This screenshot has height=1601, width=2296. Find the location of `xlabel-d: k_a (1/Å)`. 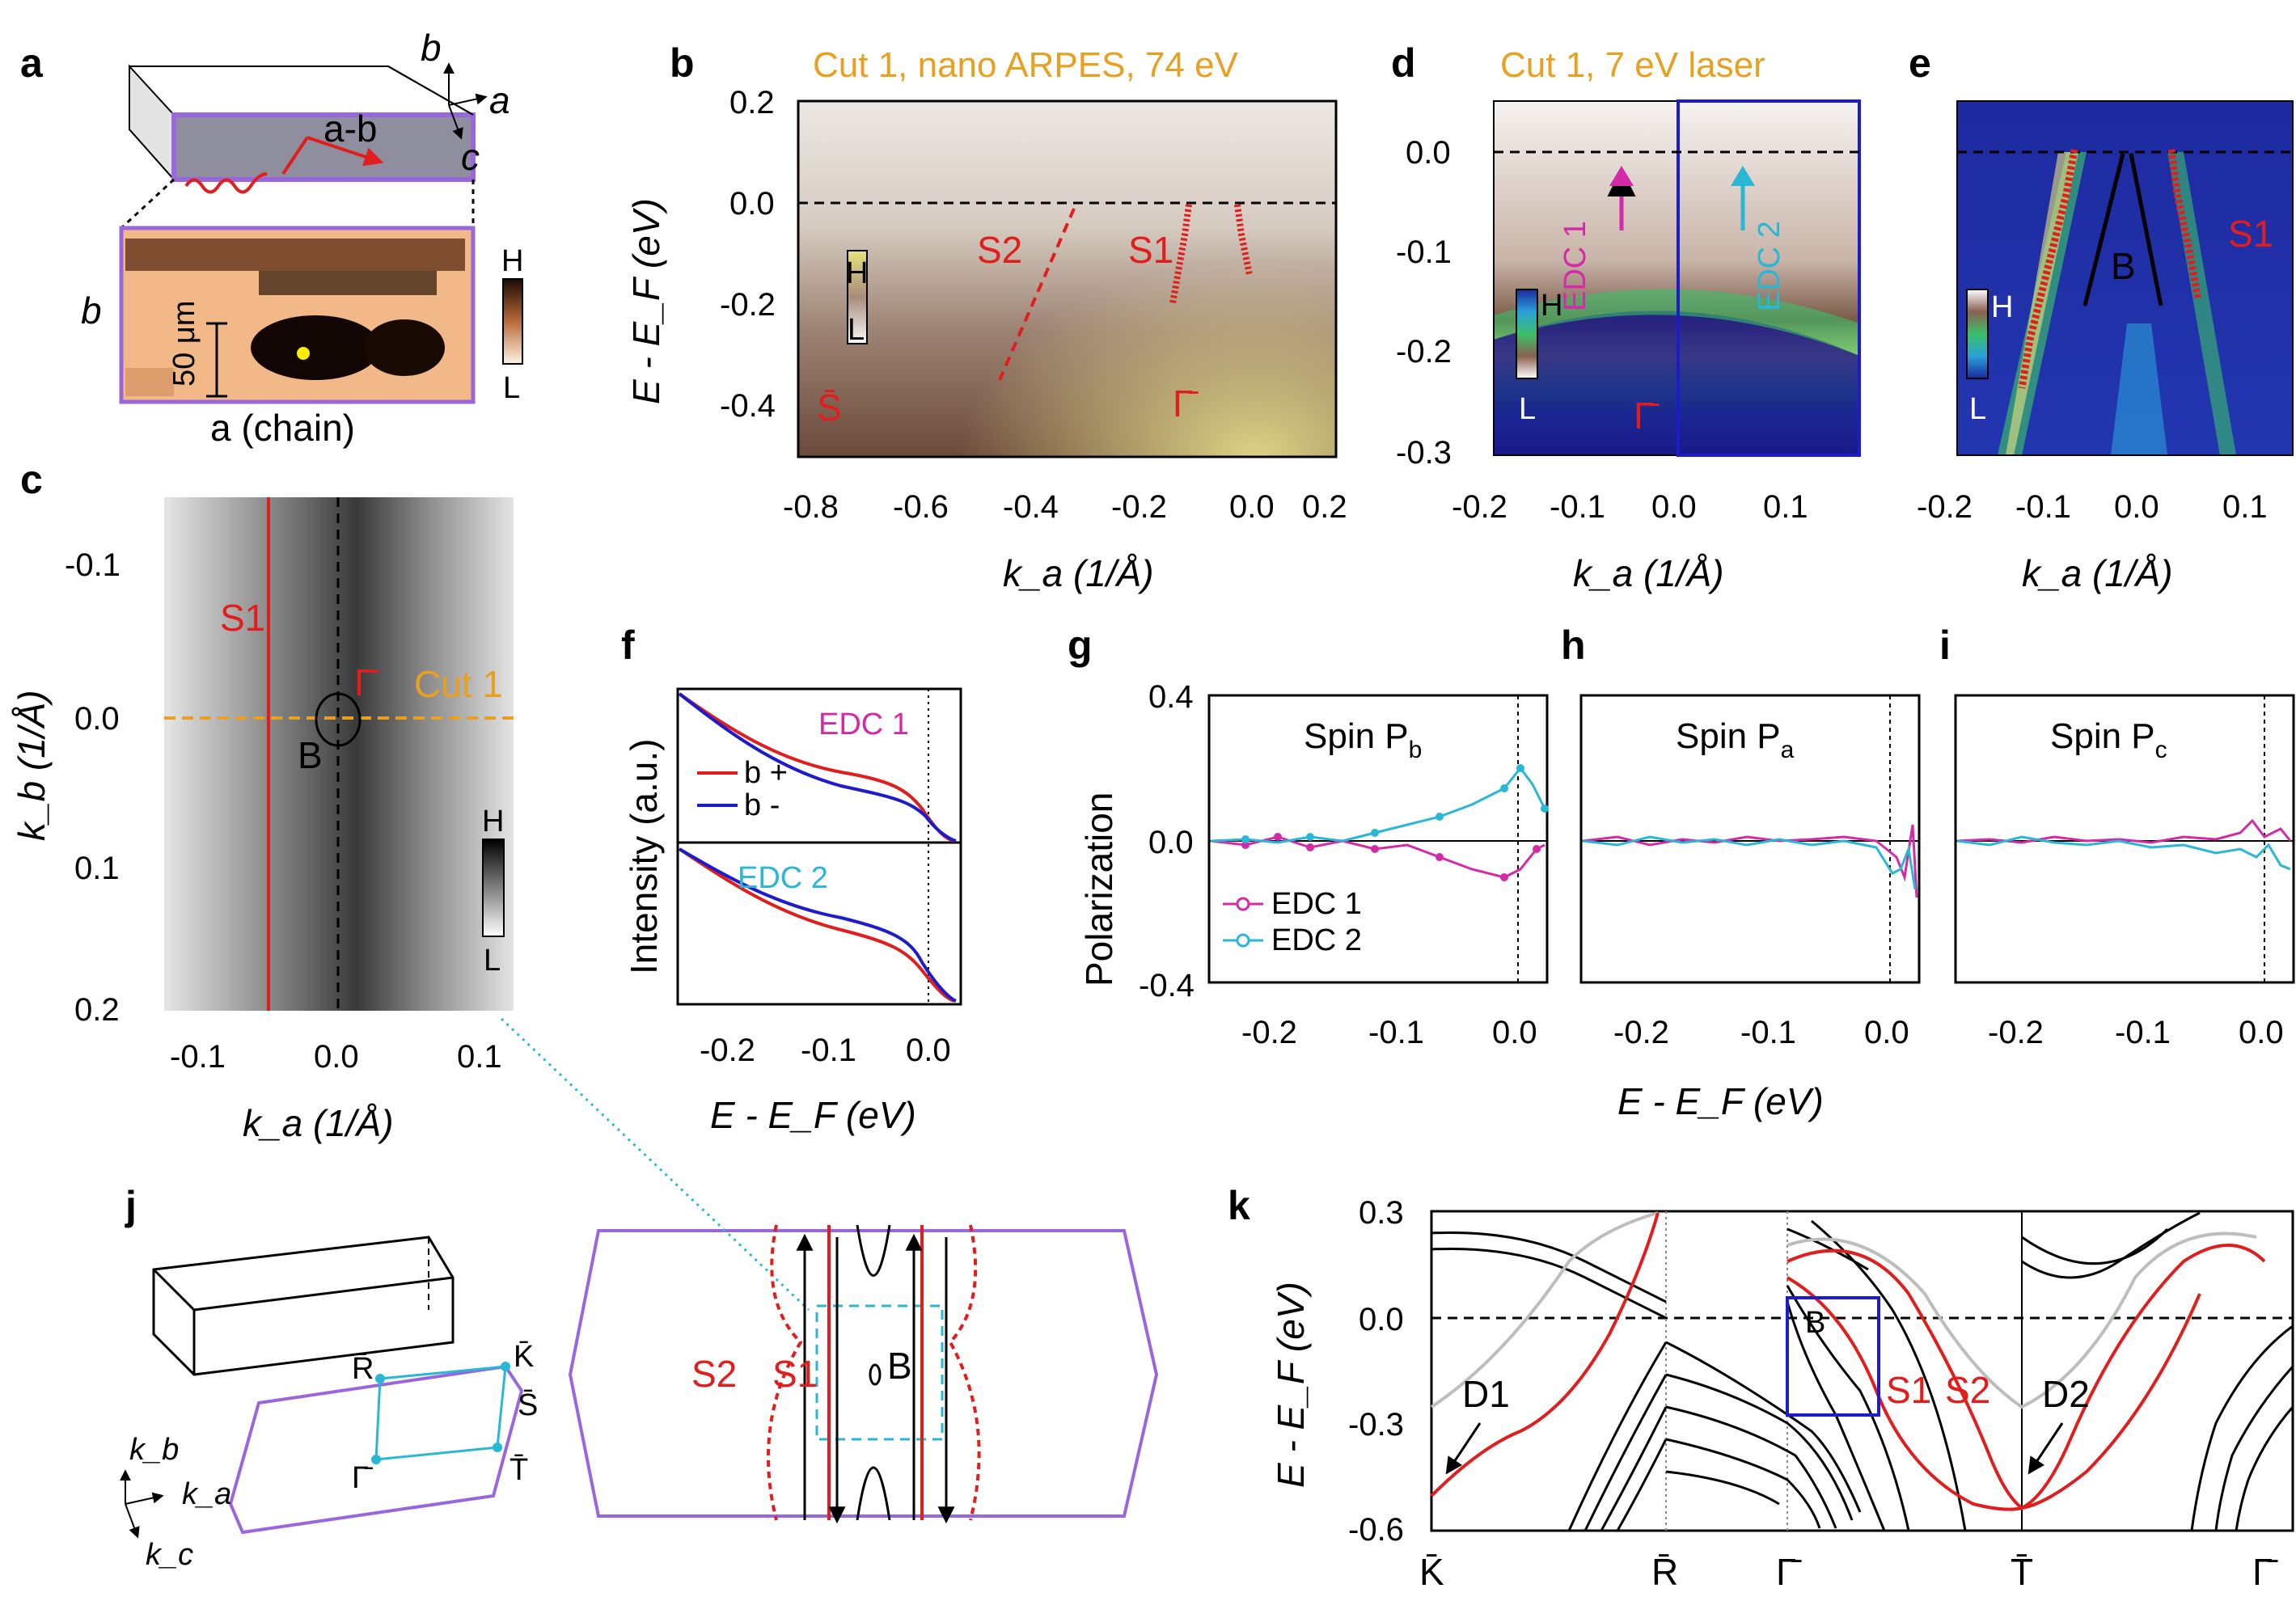

xlabel-d: k_a (1/Å) is located at coordinates (1648, 573).